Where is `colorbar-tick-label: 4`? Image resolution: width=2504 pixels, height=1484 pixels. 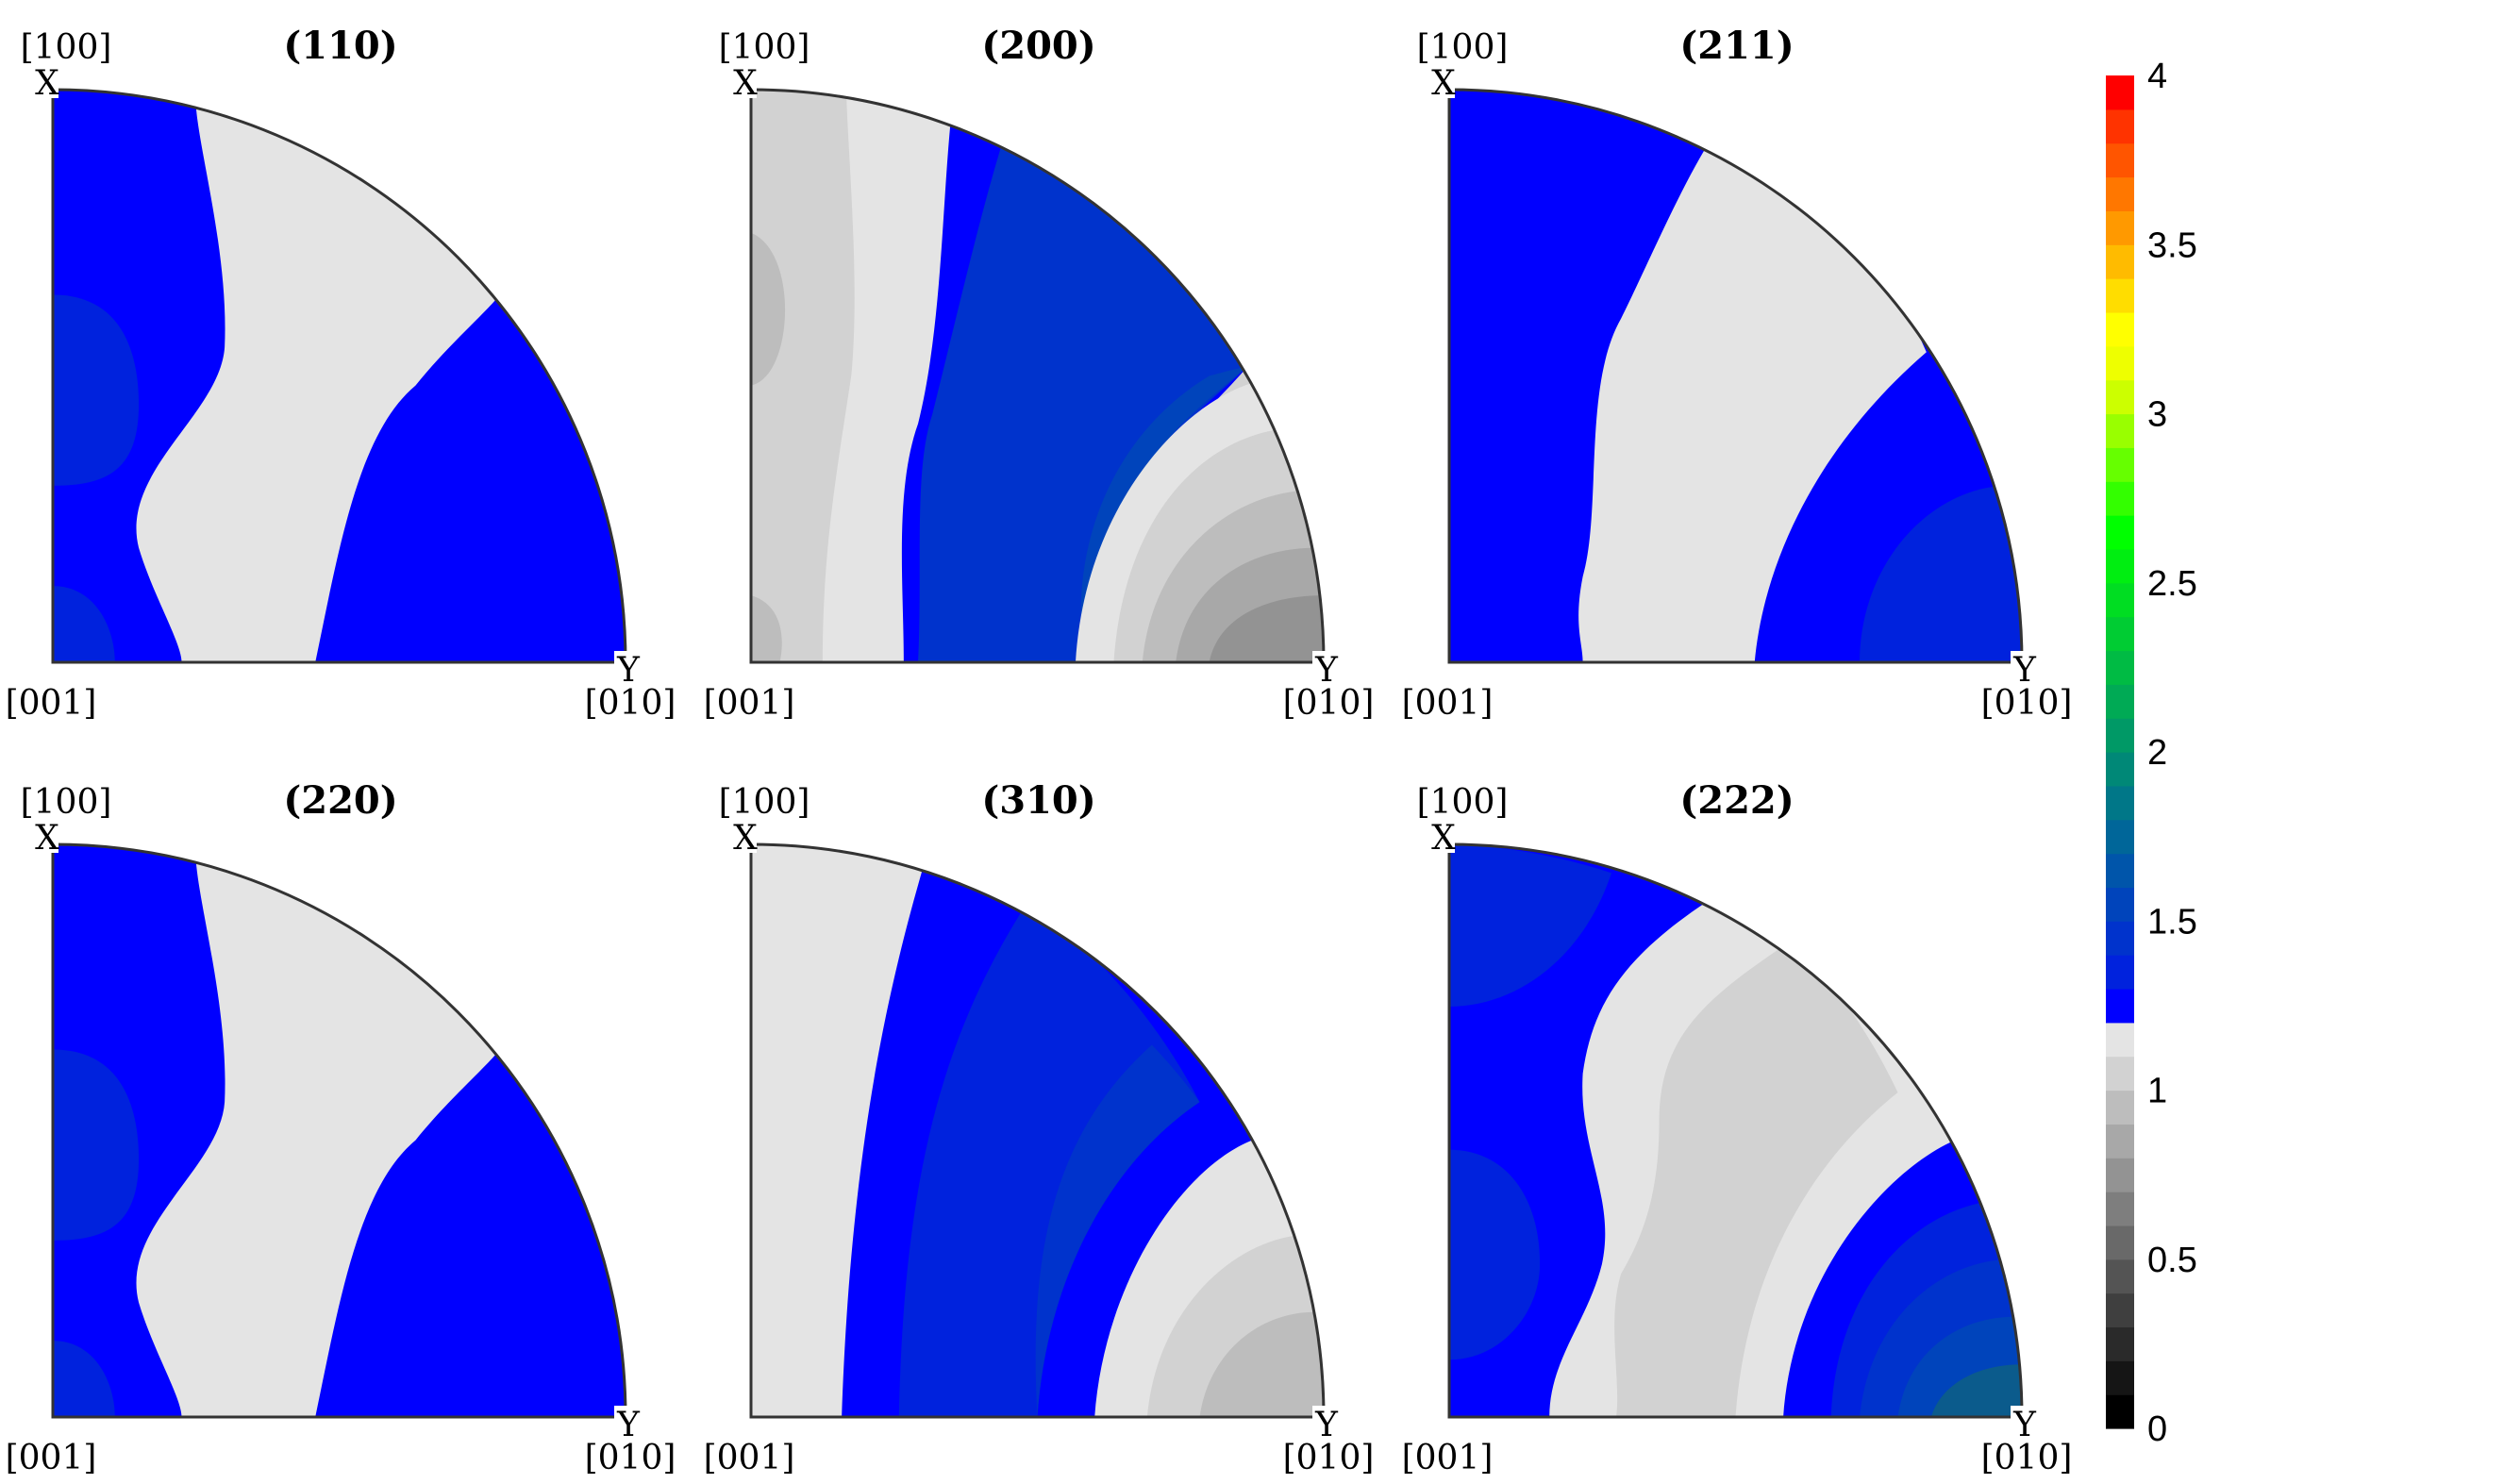 colorbar-tick-label: 4 is located at coordinates (2157, 76).